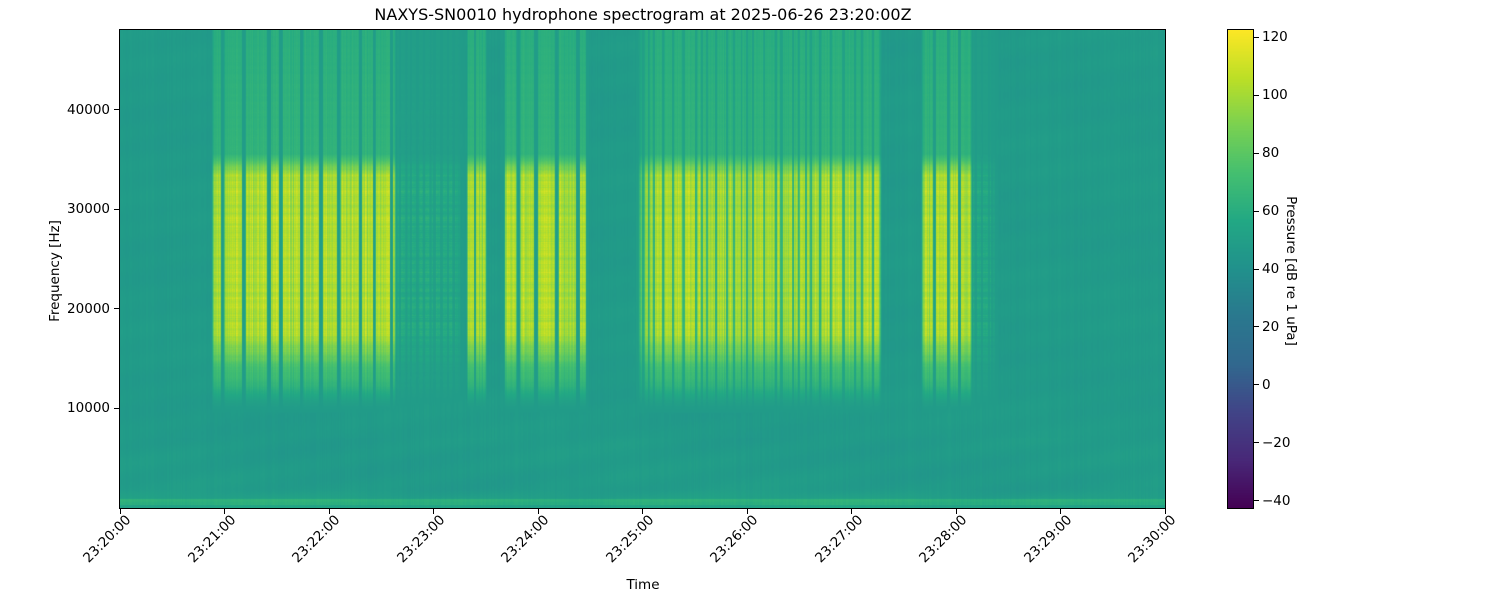 This screenshot has height=600, width=1500. What do you see at coordinates (734, 539) in the screenshot?
I see `x-tick-label: 23:26:00` at bounding box center [734, 539].